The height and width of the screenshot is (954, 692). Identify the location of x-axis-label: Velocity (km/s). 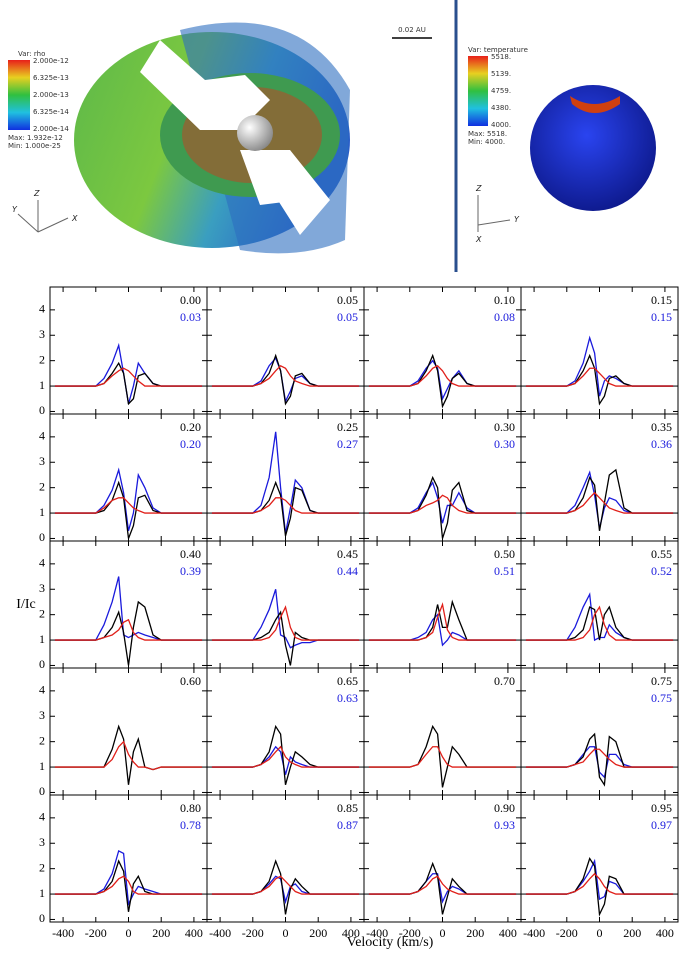
(390, 942).